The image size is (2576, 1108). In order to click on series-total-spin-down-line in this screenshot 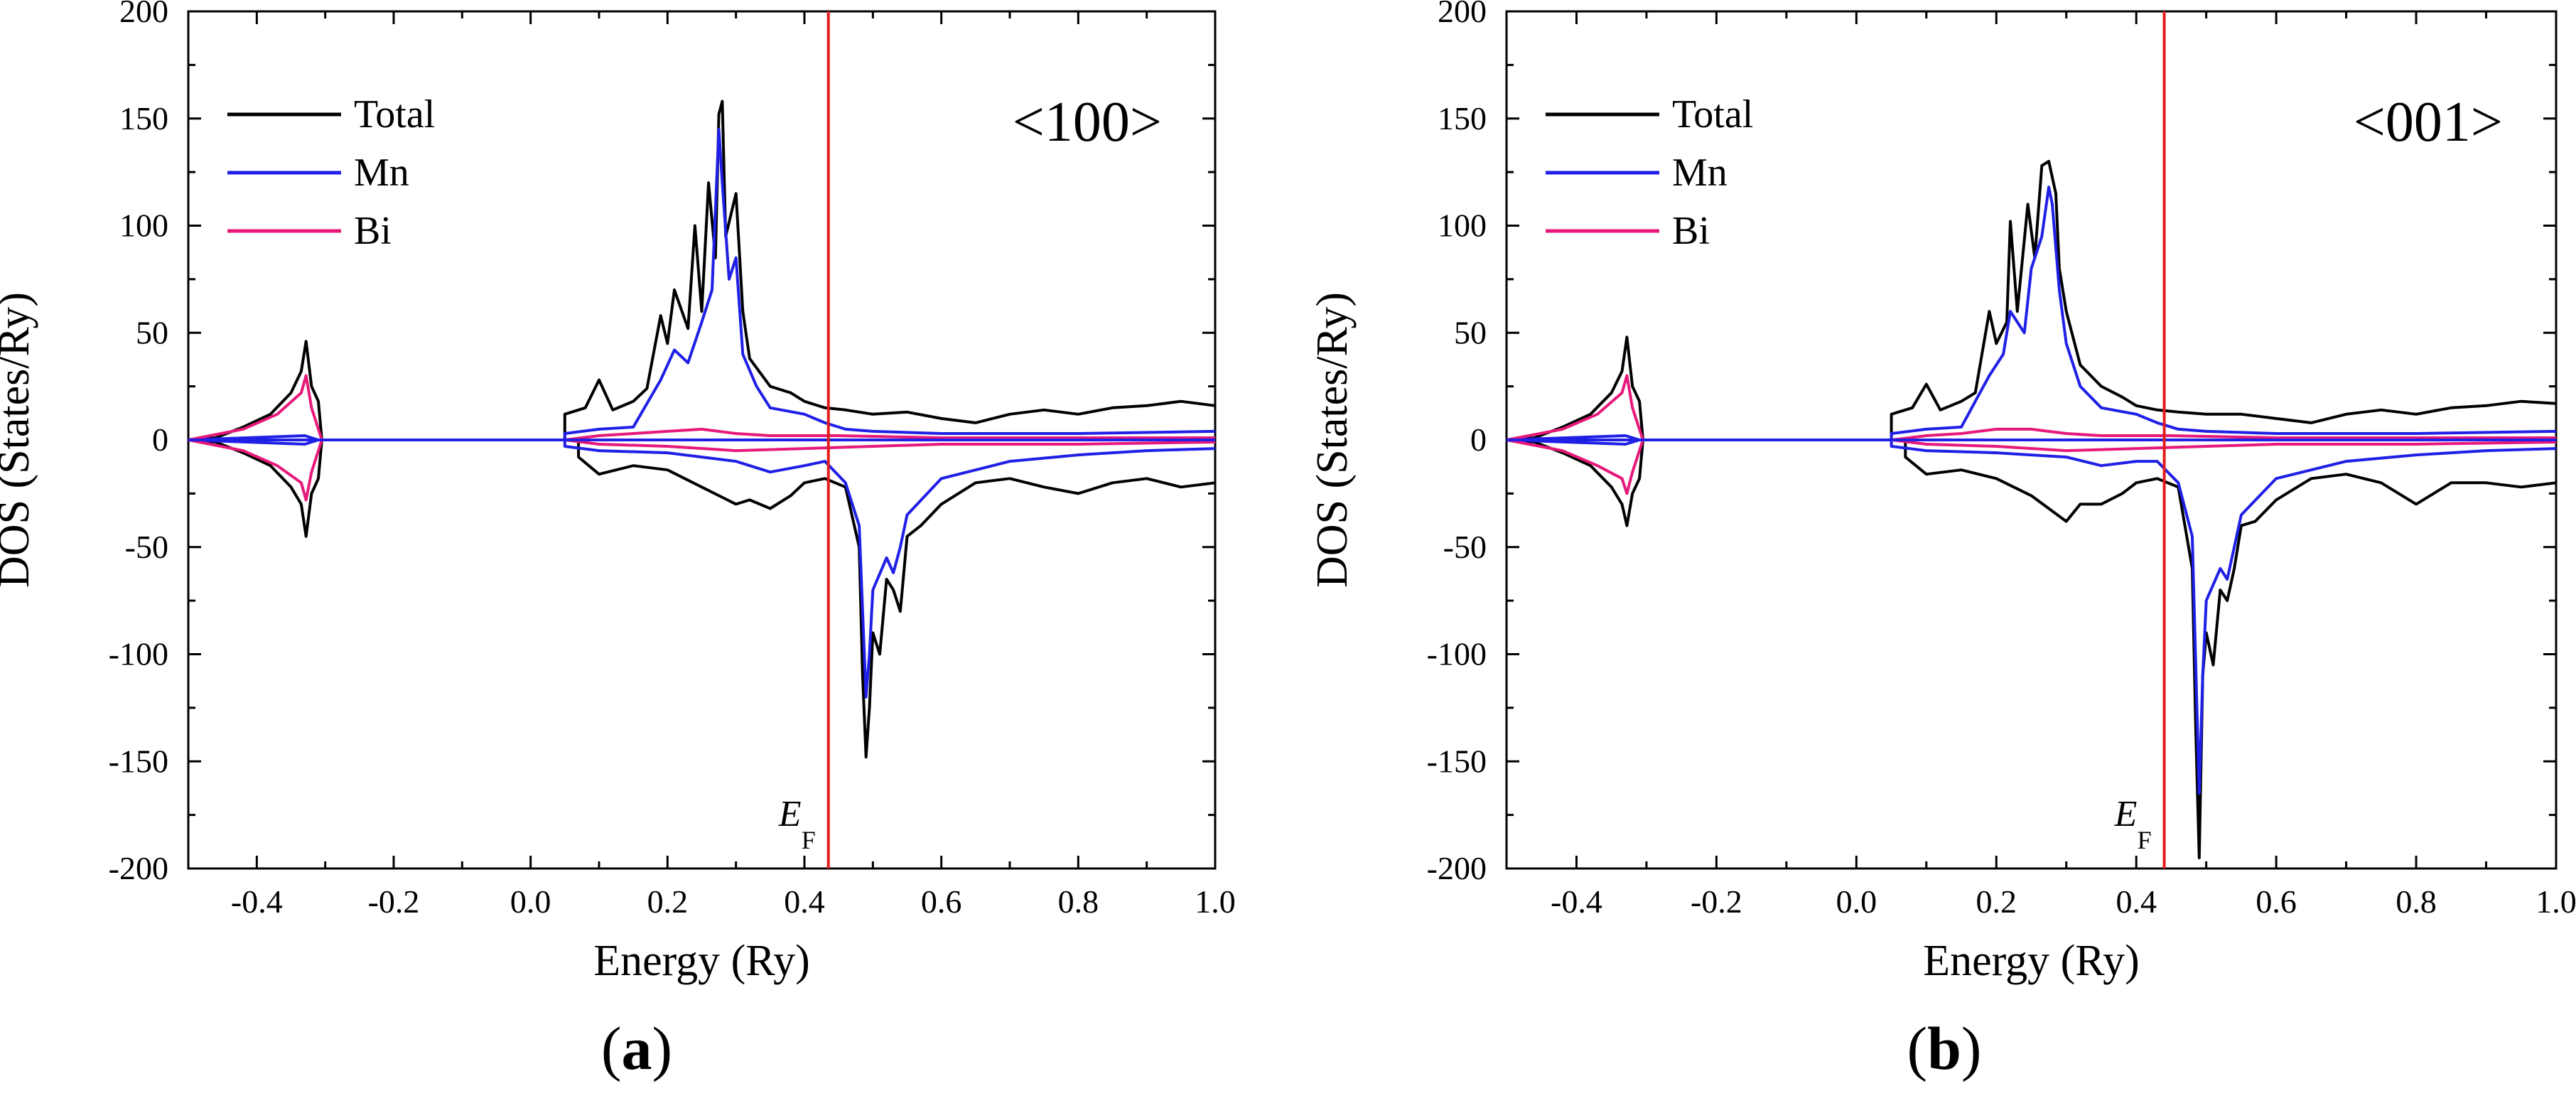, I will do `click(702, 599)`.